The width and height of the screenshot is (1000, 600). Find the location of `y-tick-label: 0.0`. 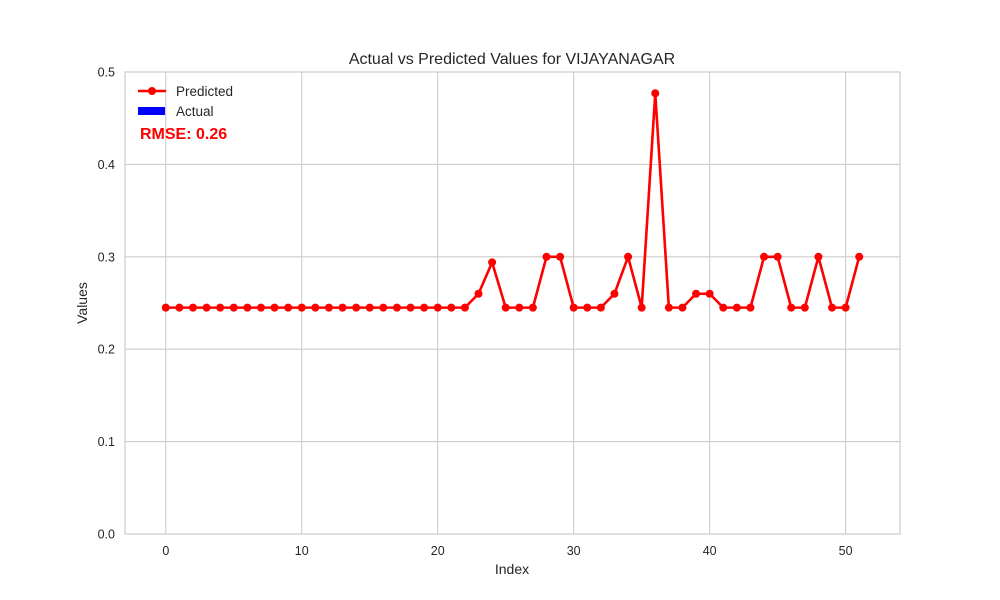

y-tick-label: 0.0 is located at coordinates (106, 535).